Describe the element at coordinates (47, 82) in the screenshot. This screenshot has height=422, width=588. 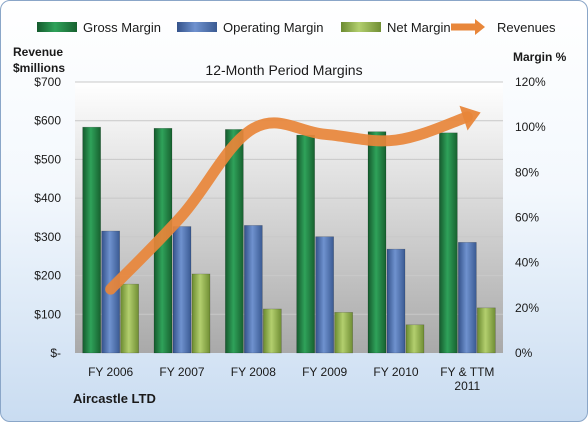
I see `left-tick-label: $700` at that location.